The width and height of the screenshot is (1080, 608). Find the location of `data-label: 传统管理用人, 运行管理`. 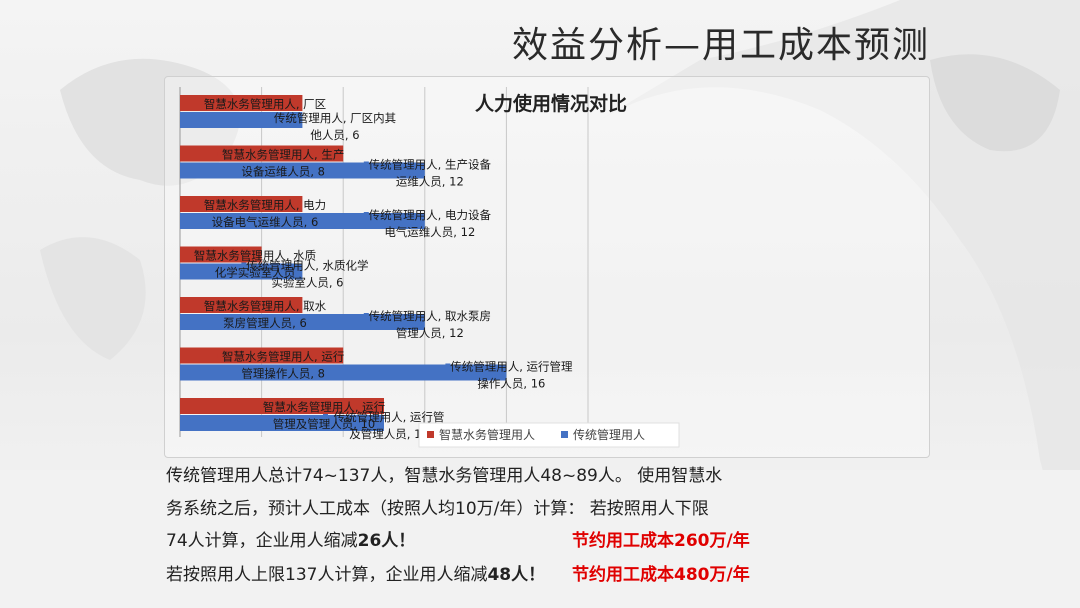

data-label: 传统管理用人, 运行管理 is located at coordinates (511, 367).